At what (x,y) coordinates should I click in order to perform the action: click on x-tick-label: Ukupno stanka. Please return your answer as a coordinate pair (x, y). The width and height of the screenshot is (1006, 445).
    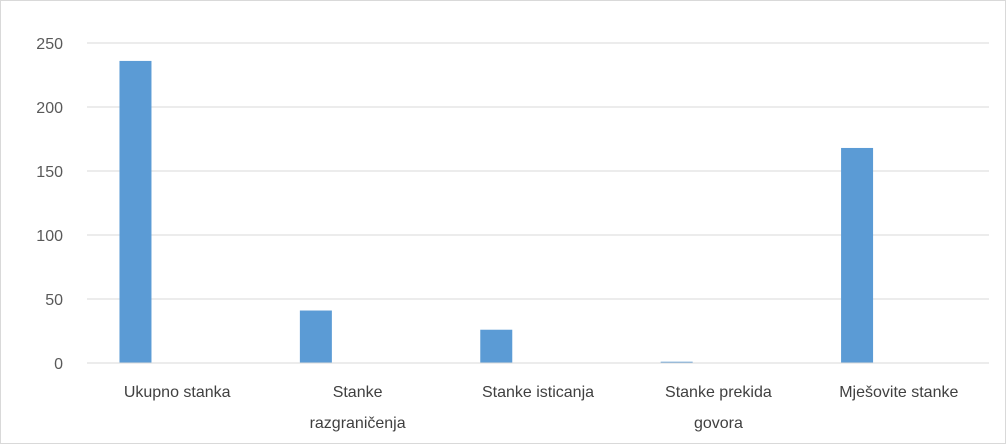
    Looking at the image, I should click on (177, 392).